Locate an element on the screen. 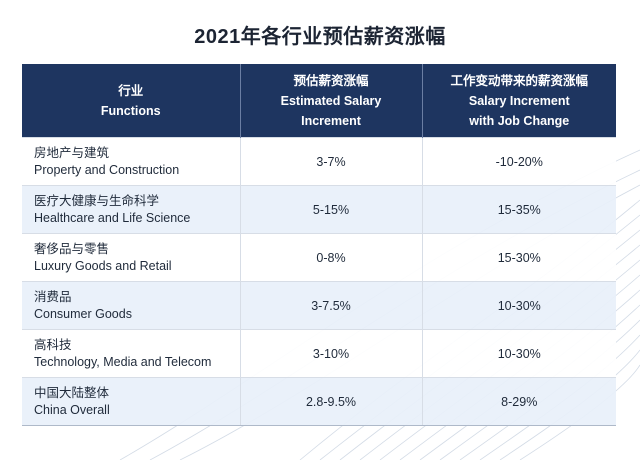 This screenshot has height=460, width=640. function-en: Healthcare and Life Science is located at coordinates (112, 217).